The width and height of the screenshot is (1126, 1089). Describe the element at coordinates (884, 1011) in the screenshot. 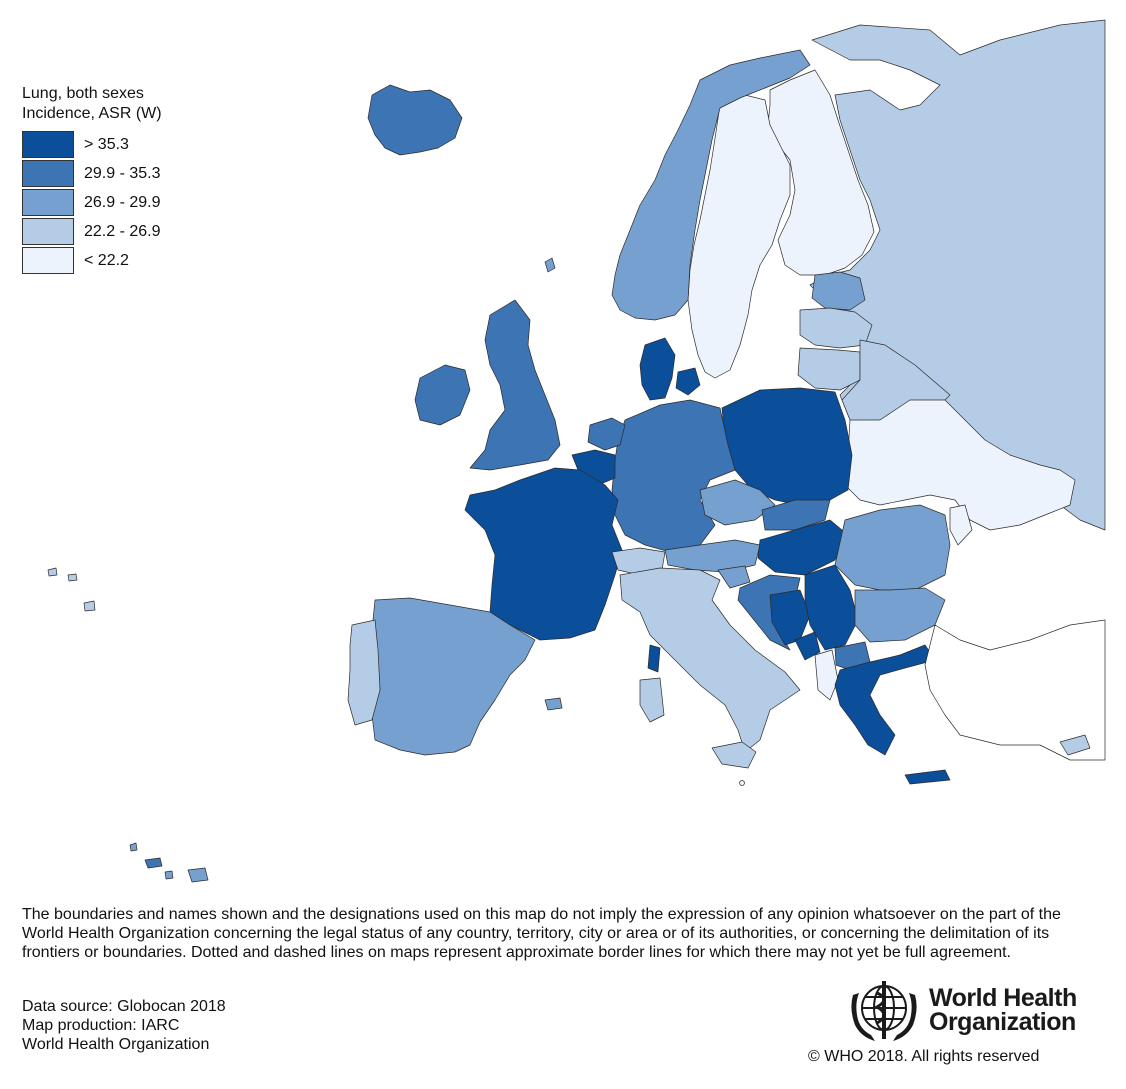

I see `who-emblem-icon` at that location.